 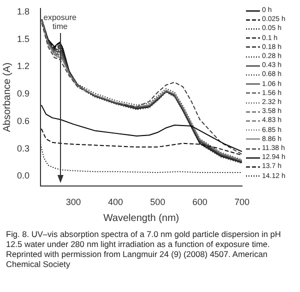 I want to click on y-tick-label: 0.0, so click(x=23, y=175).